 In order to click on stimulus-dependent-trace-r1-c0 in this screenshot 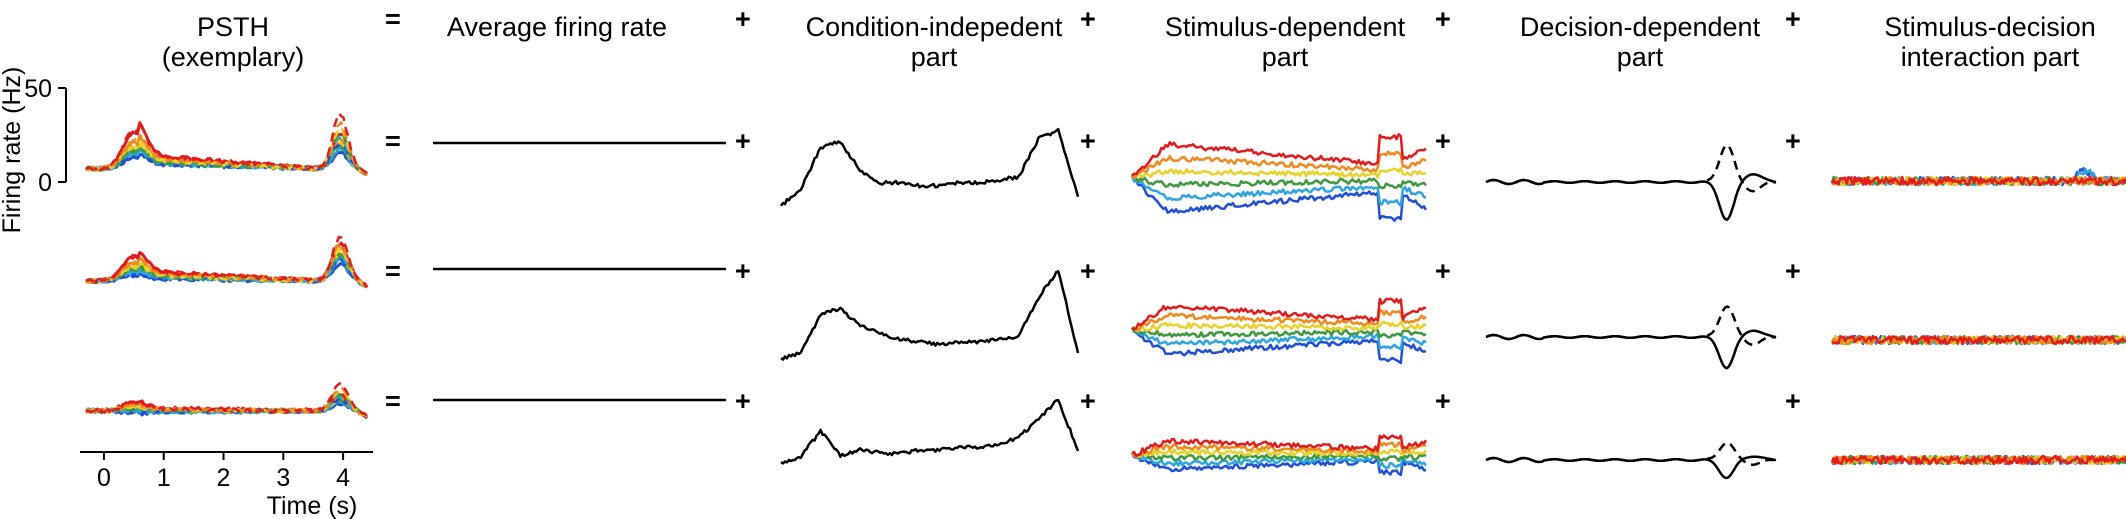, I will do `click(1279, 345)`.